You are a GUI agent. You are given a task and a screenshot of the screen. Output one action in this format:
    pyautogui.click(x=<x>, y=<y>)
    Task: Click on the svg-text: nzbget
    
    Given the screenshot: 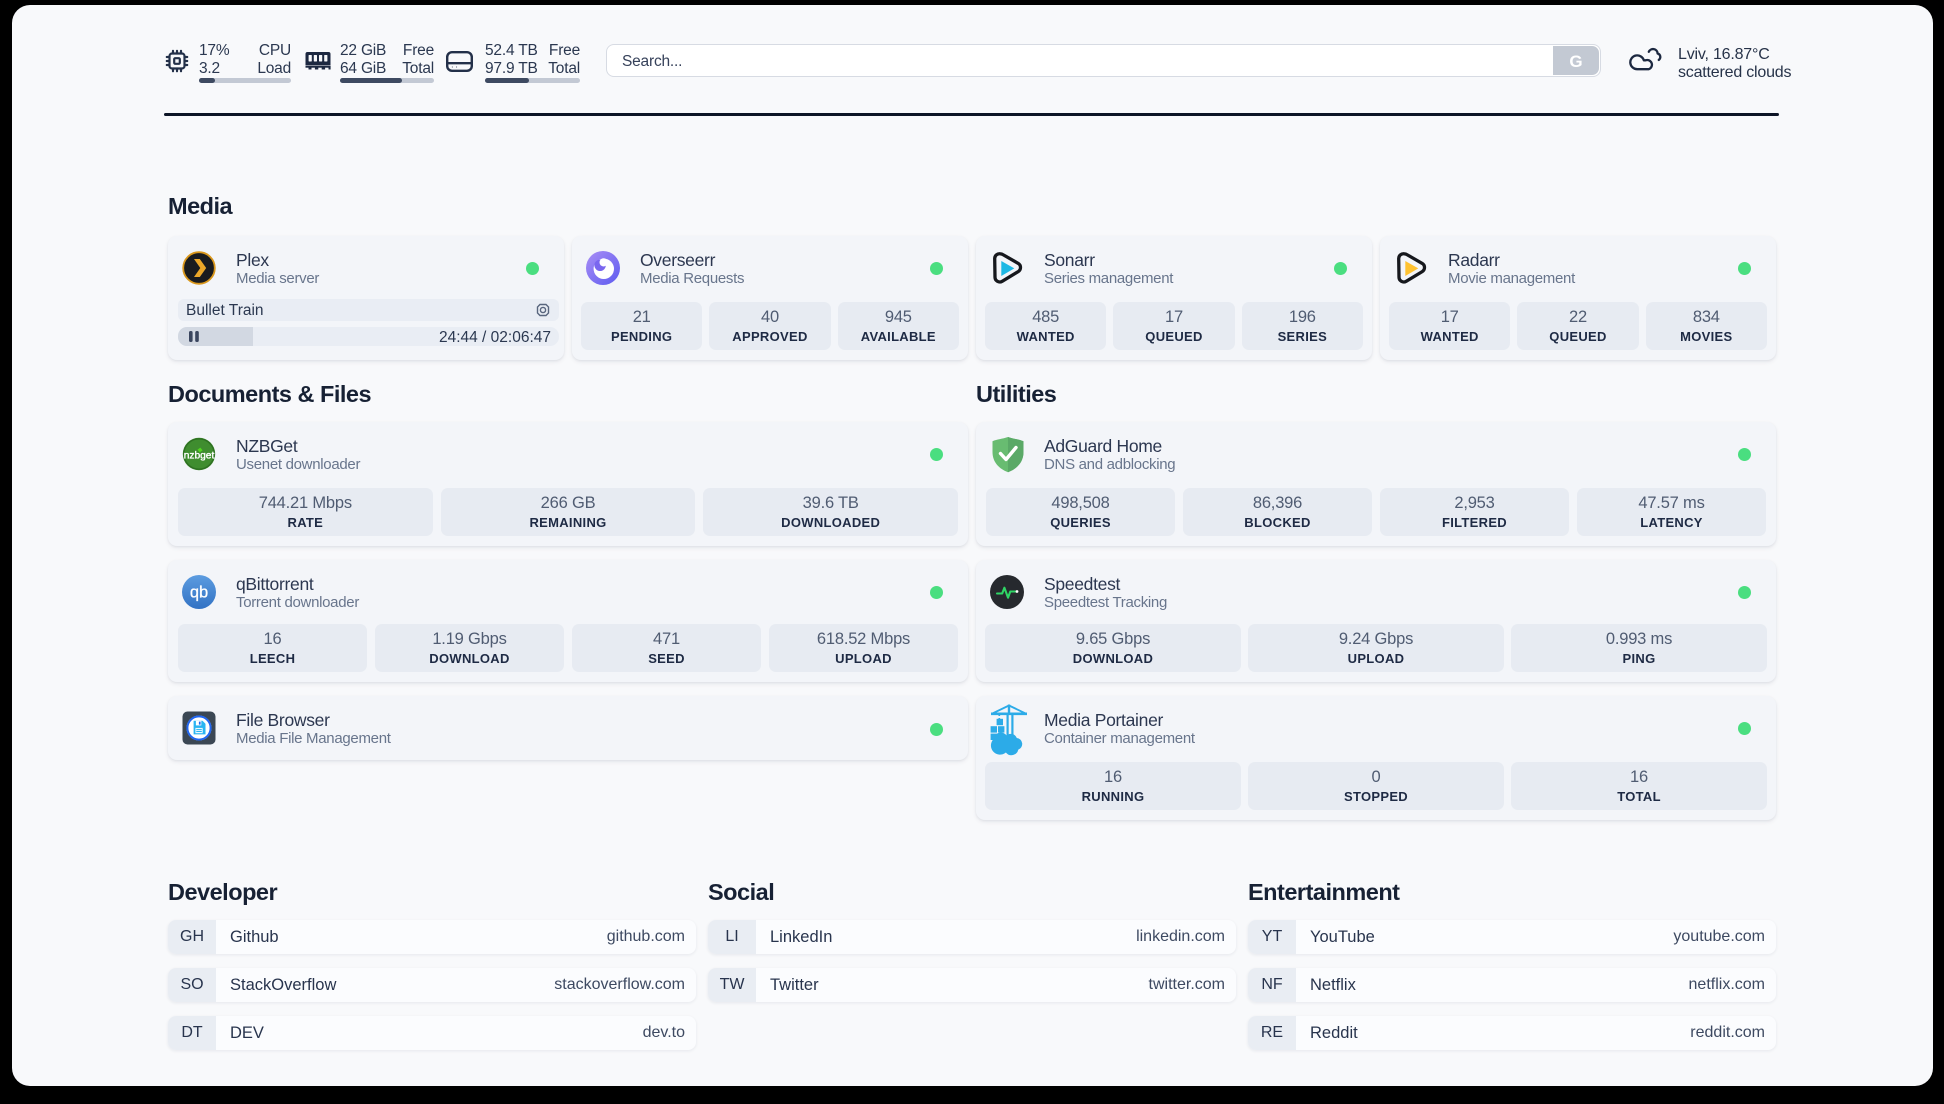 What is the action you would take?
    pyautogui.click(x=199, y=456)
    